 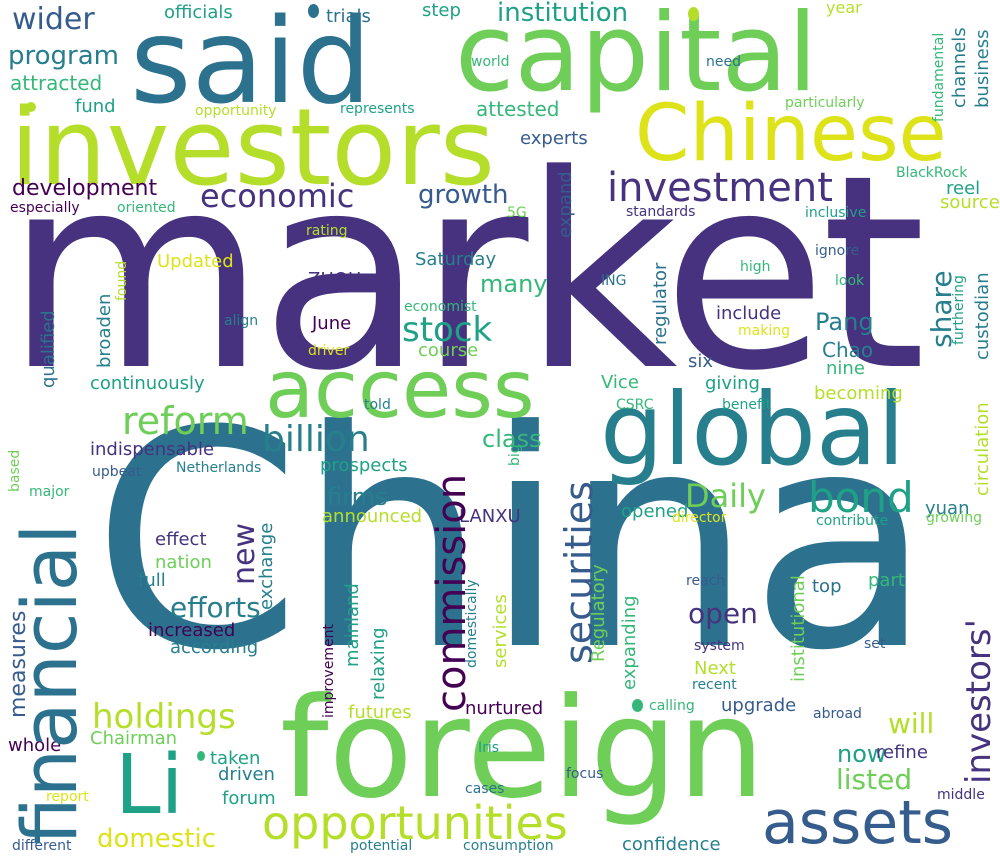 What do you see at coordinates (117, 472) in the screenshot?
I see `word-upbeat: upbeat` at bounding box center [117, 472].